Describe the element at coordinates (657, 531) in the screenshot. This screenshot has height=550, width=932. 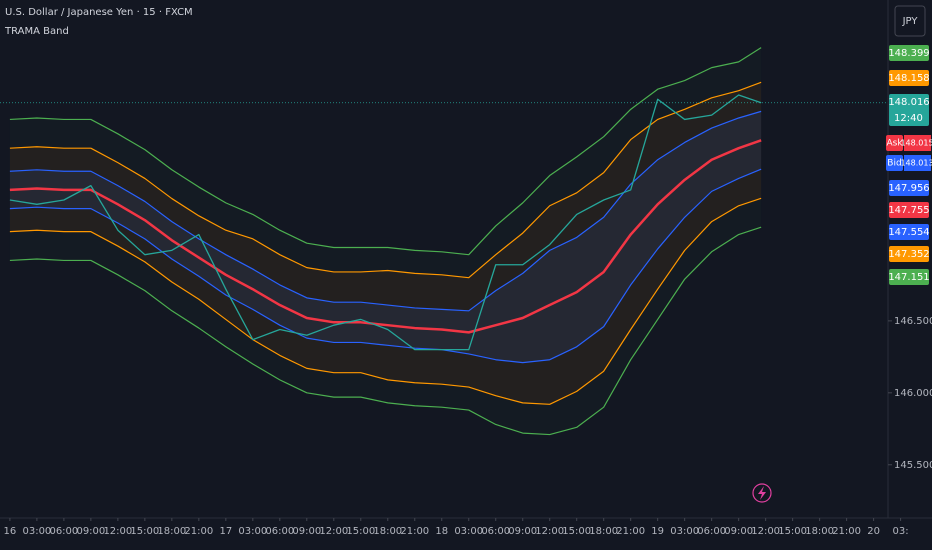
I see `x-tick-label: 19` at that location.